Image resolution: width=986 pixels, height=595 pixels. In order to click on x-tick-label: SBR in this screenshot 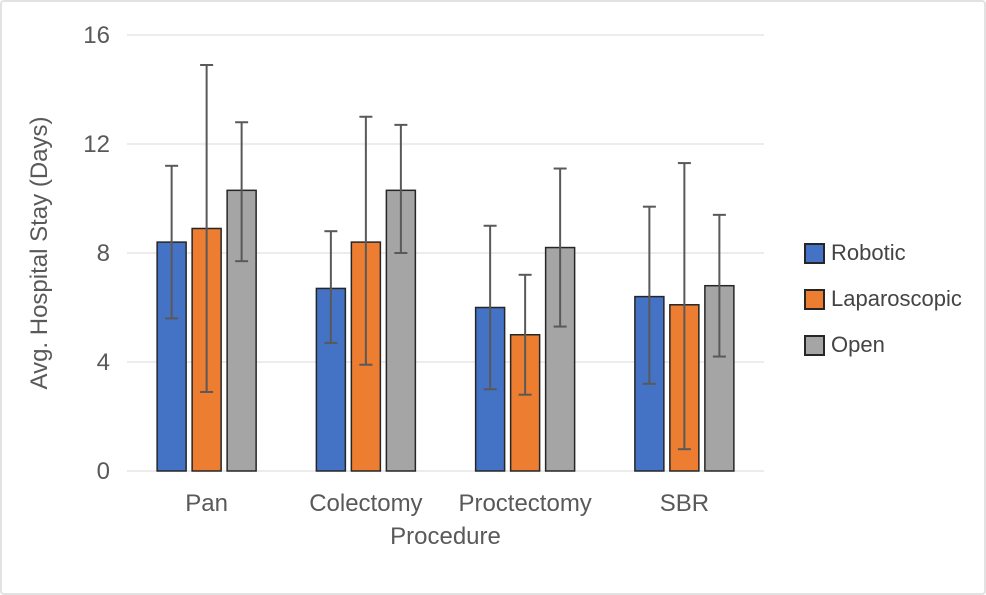, I will do `click(684, 503)`.